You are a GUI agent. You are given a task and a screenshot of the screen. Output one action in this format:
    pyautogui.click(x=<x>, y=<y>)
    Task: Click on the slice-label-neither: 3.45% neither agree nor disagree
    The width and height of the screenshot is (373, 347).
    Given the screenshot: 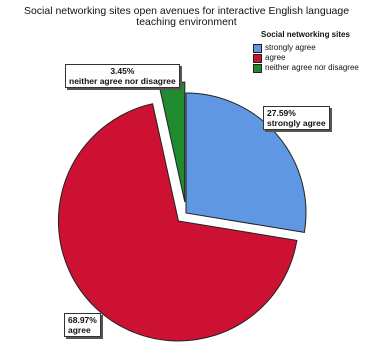 What is the action you would take?
    pyautogui.click(x=122, y=76)
    